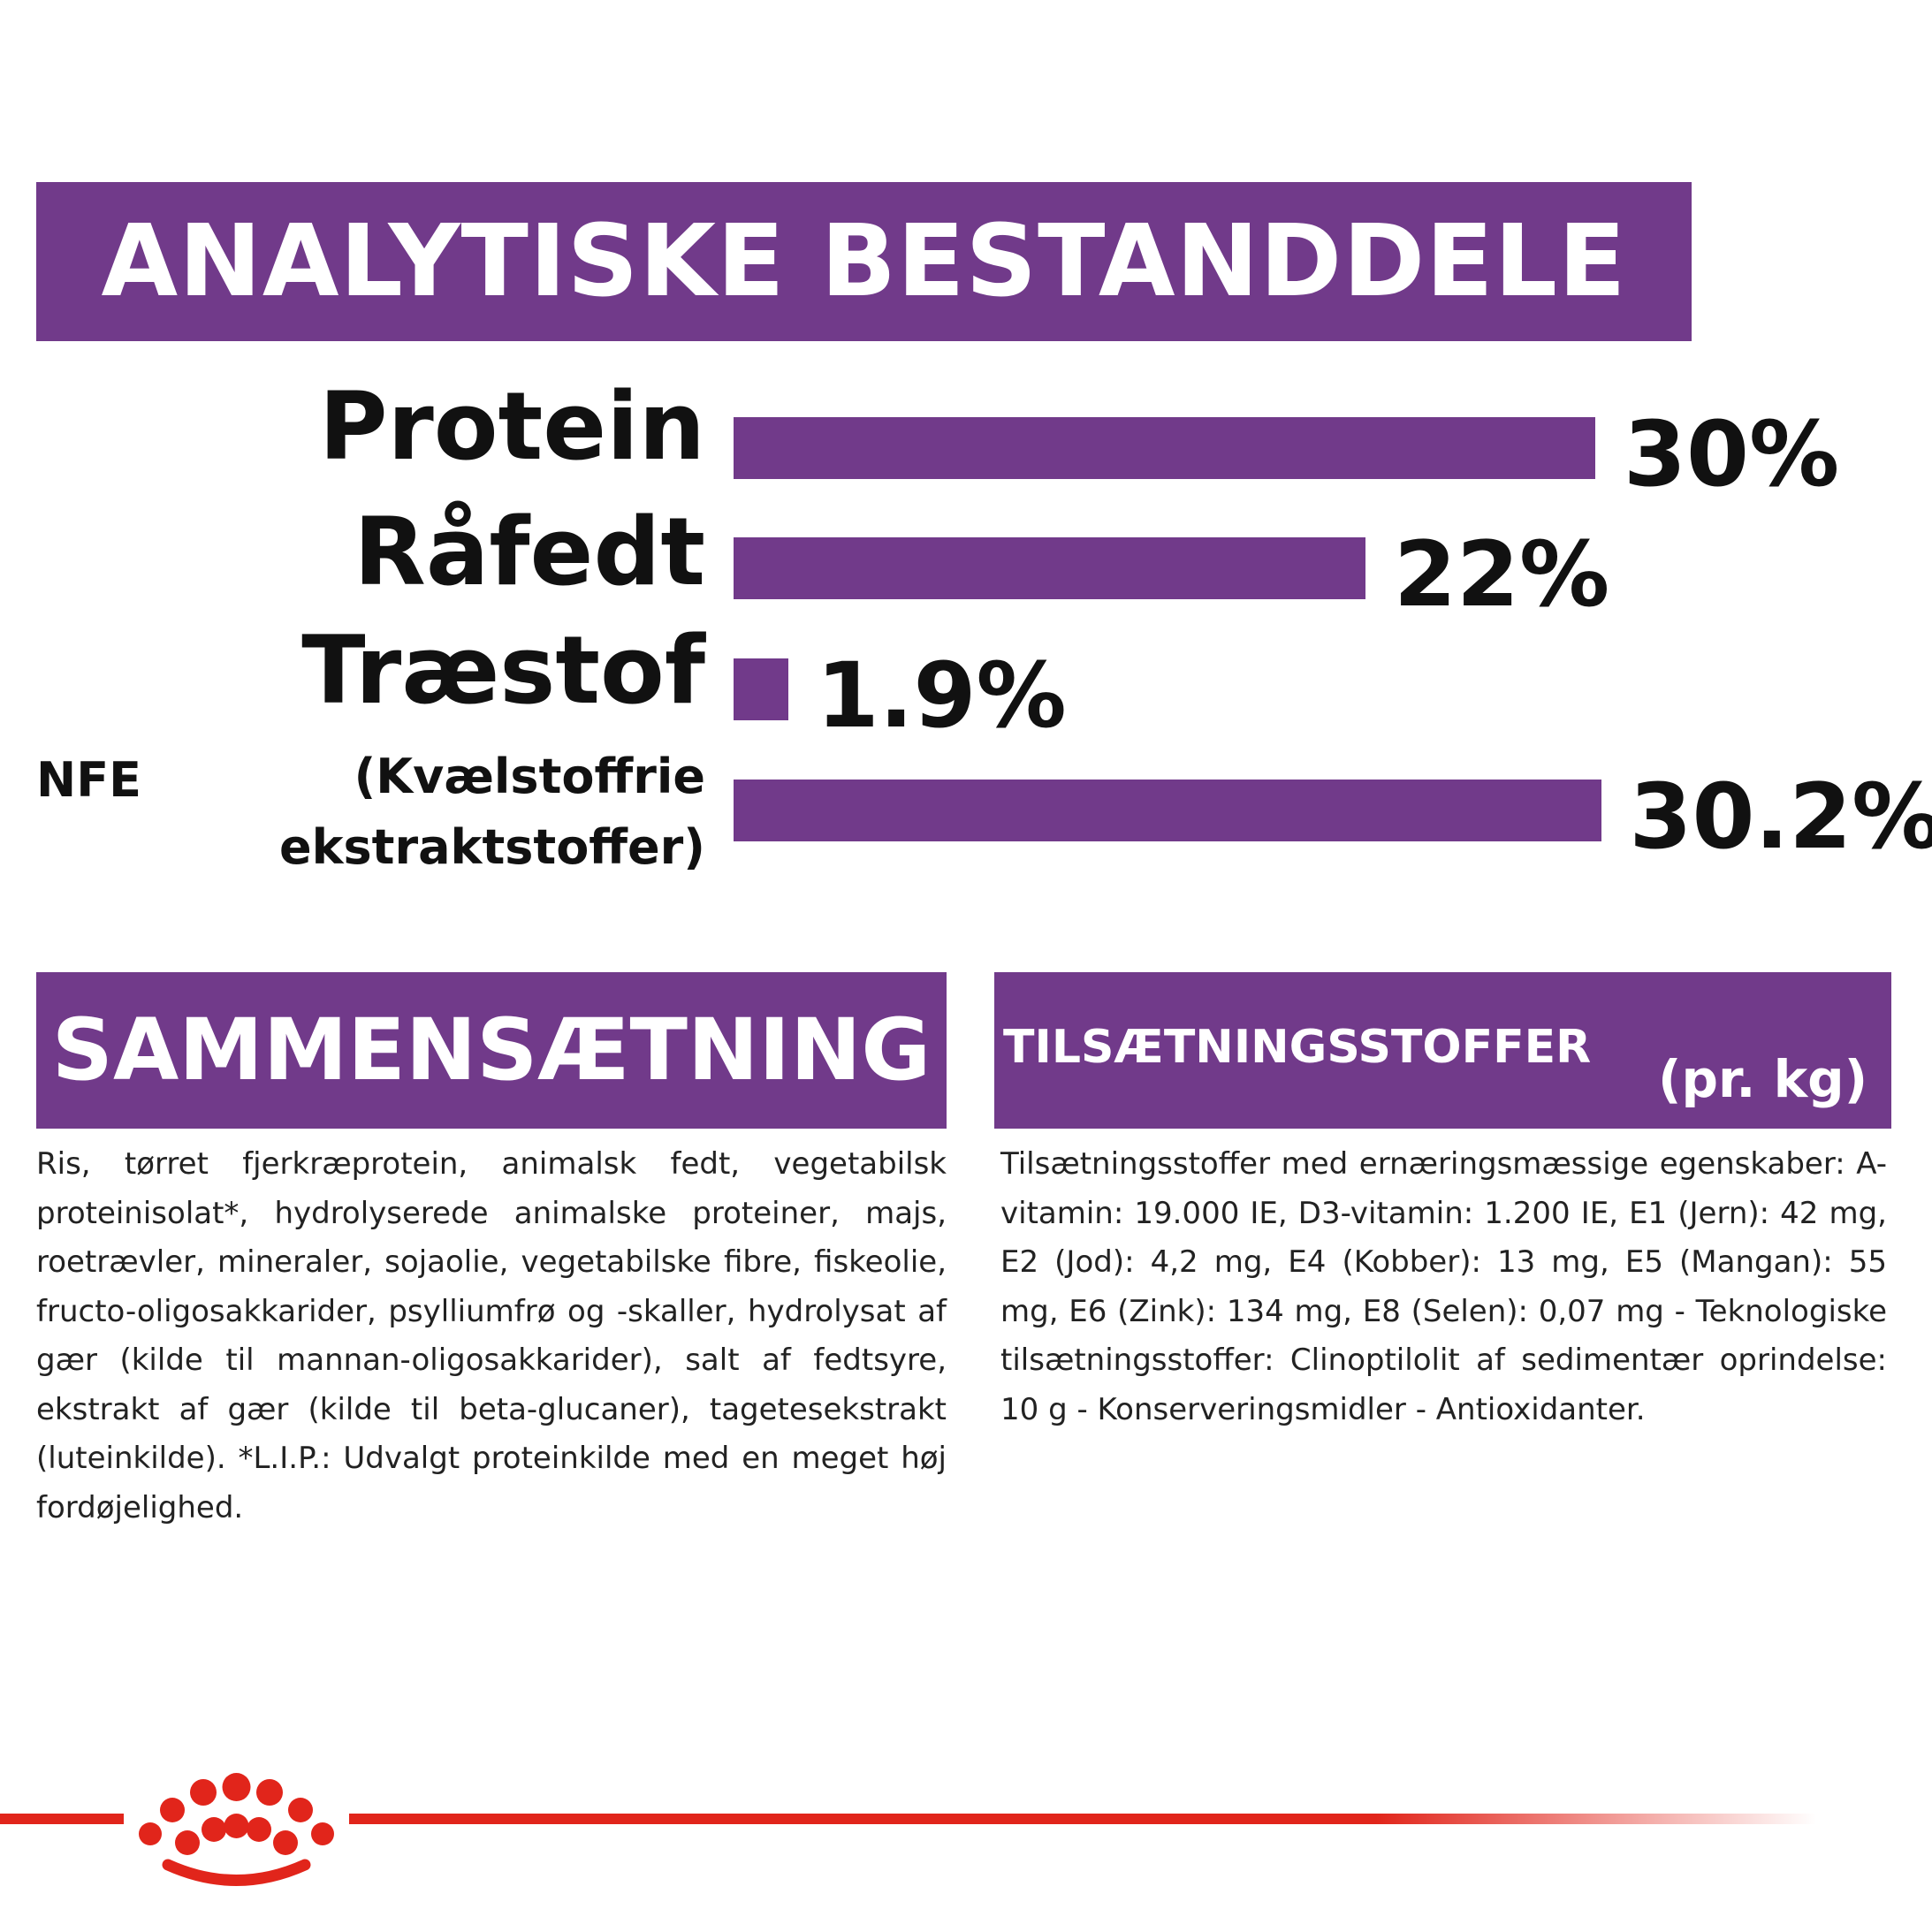  What do you see at coordinates (503, 670) in the screenshot?
I see `category-label-traestof: Træstof` at bounding box center [503, 670].